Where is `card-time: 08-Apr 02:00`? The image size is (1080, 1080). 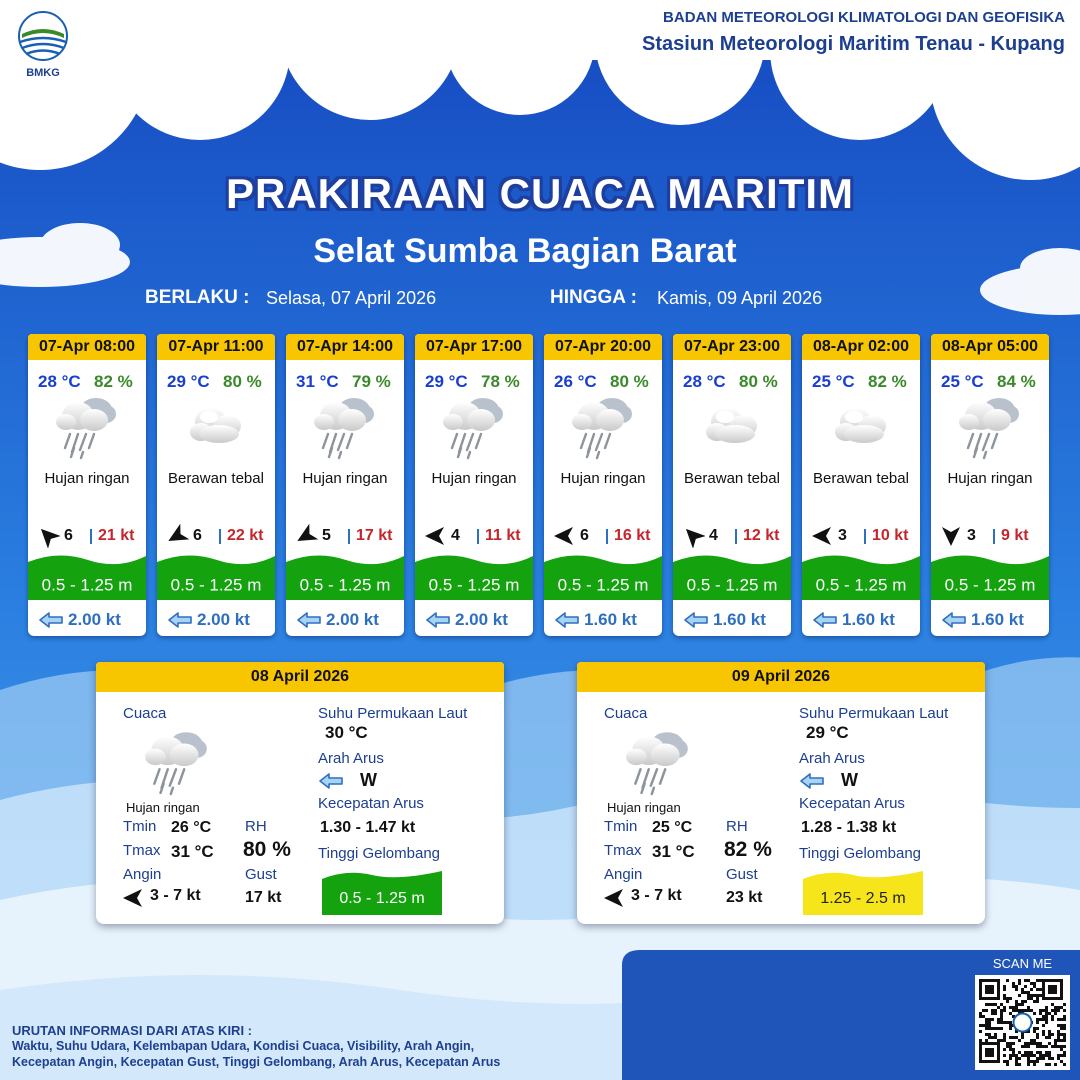
card-time: 08-Apr 02:00 is located at coordinates (861, 347).